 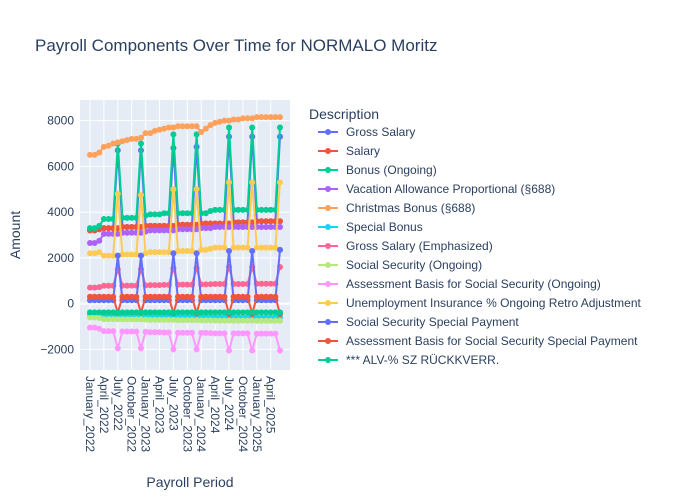 What do you see at coordinates (405, 246) in the screenshot?
I see `legend-item: Gross Salary (Emphasized)` at bounding box center [405, 246].